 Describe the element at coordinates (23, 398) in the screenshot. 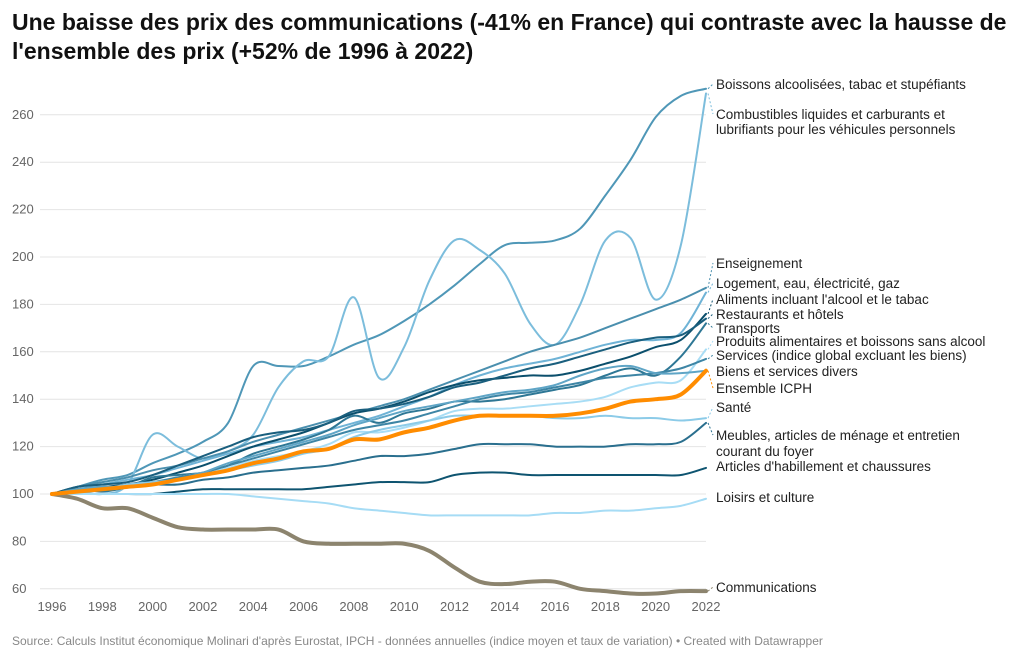

I see `y-tick-label: 140` at that location.